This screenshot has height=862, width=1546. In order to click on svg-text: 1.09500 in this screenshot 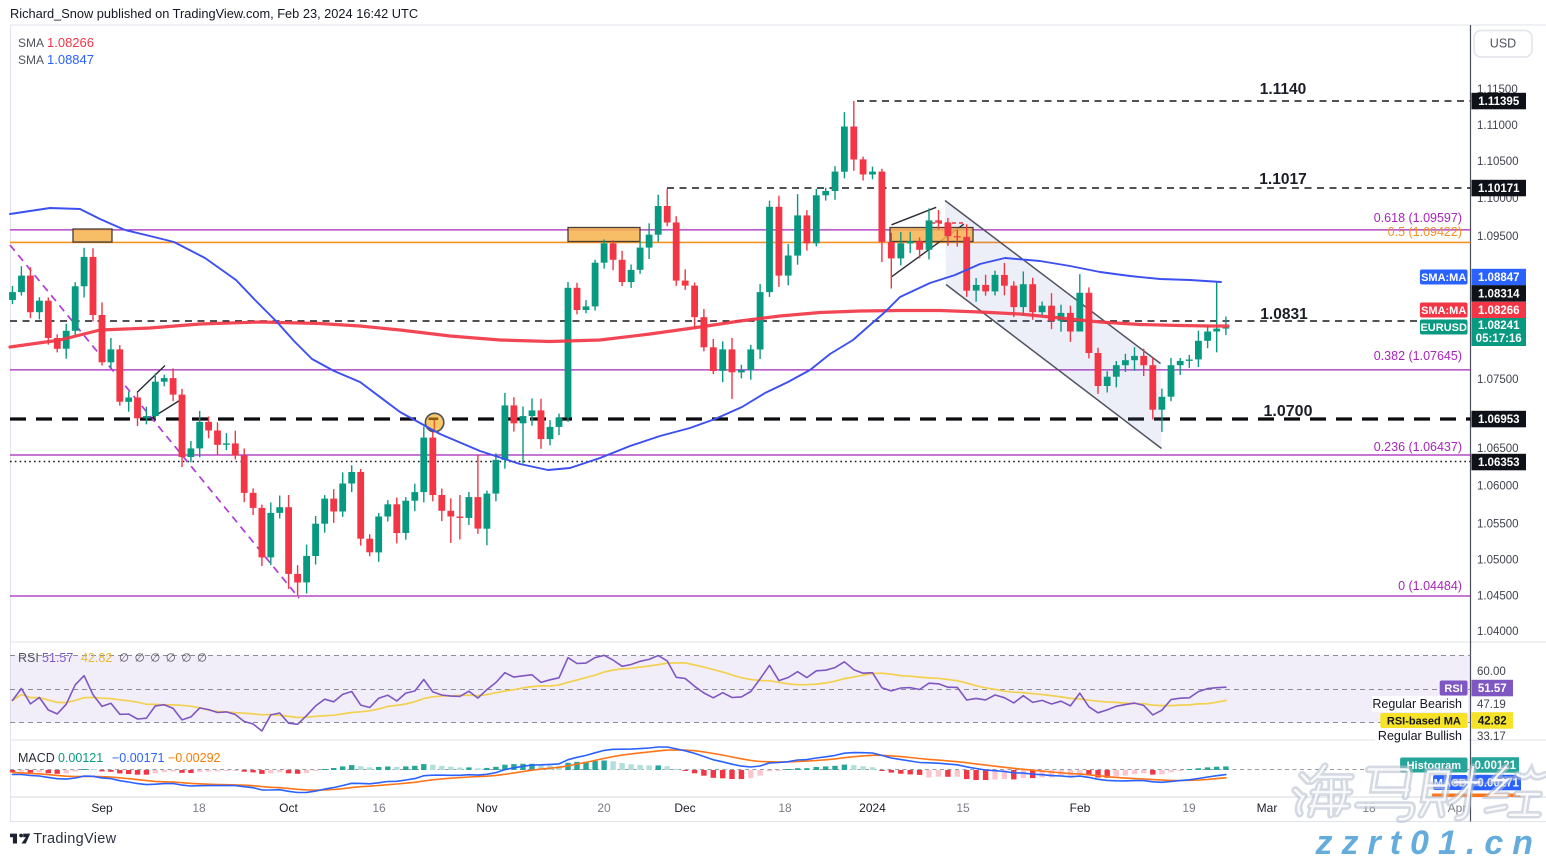, I will do `click(1498, 237)`.